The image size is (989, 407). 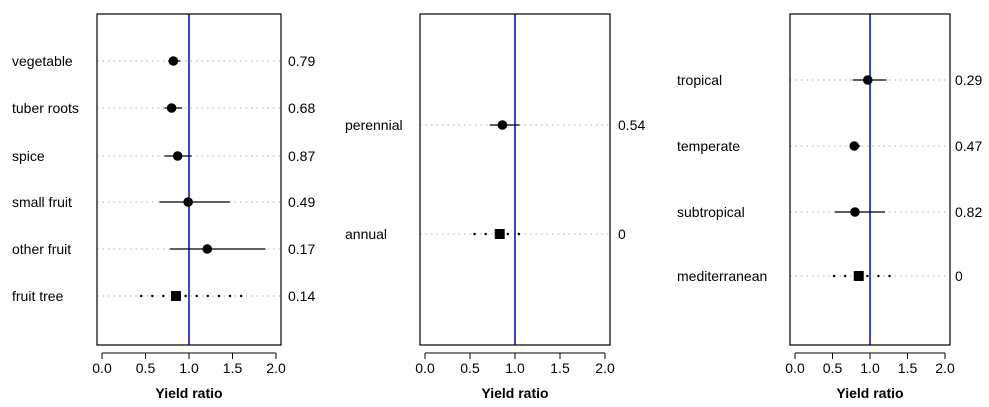 What do you see at coordinates (301, 108) in the screenshot?
I see `p-value-tuber-roots: 0.68` at bounding box center [301, 108].